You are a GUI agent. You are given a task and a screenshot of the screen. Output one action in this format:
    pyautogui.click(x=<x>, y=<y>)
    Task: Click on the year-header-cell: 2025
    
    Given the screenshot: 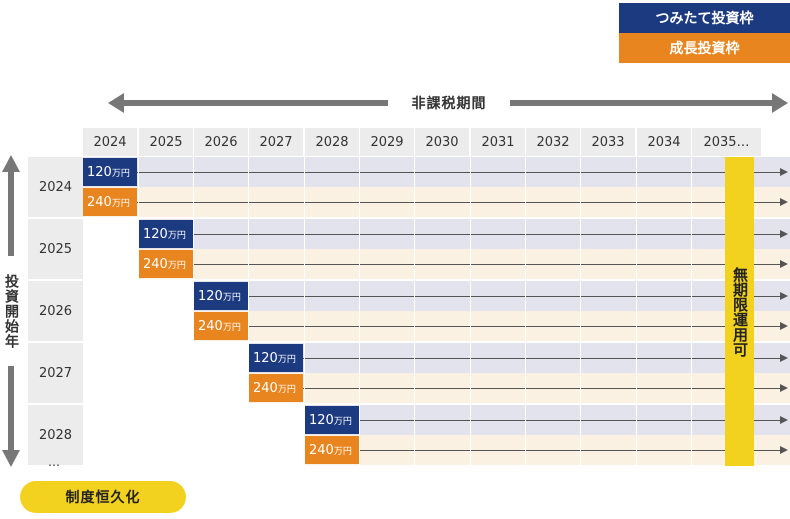 What is the action you would take?
    pyautogui.click(x=166, y=142)
    